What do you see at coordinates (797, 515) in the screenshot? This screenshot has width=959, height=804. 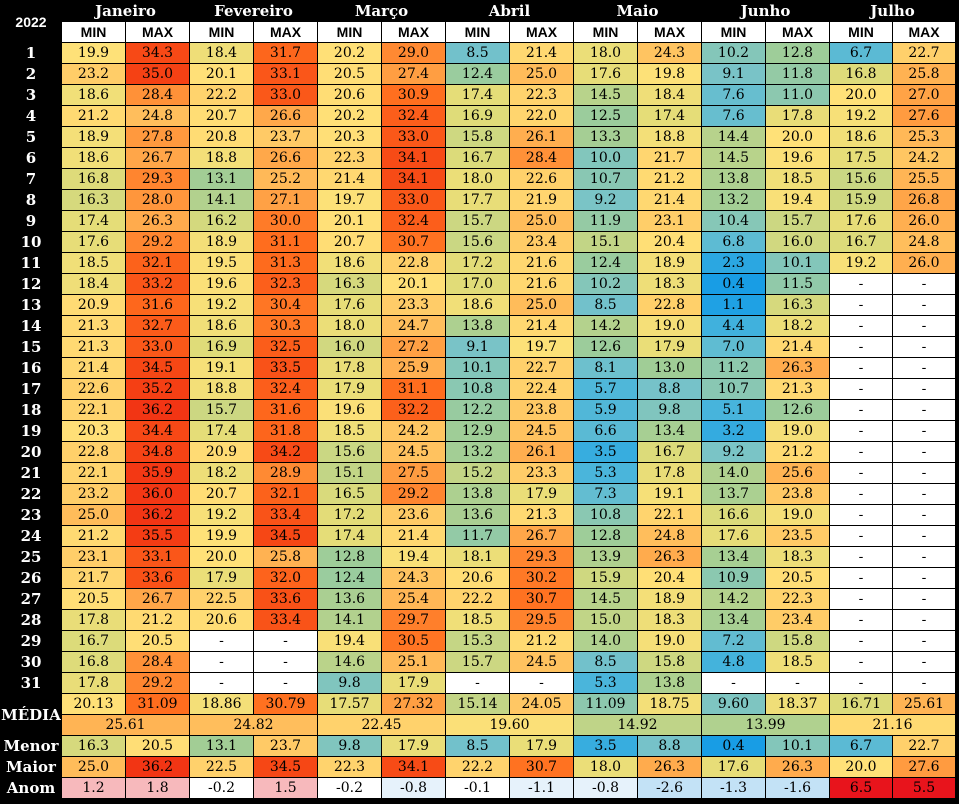 I see `temperature-cell: 19.0` at bounding box center [797, 515].